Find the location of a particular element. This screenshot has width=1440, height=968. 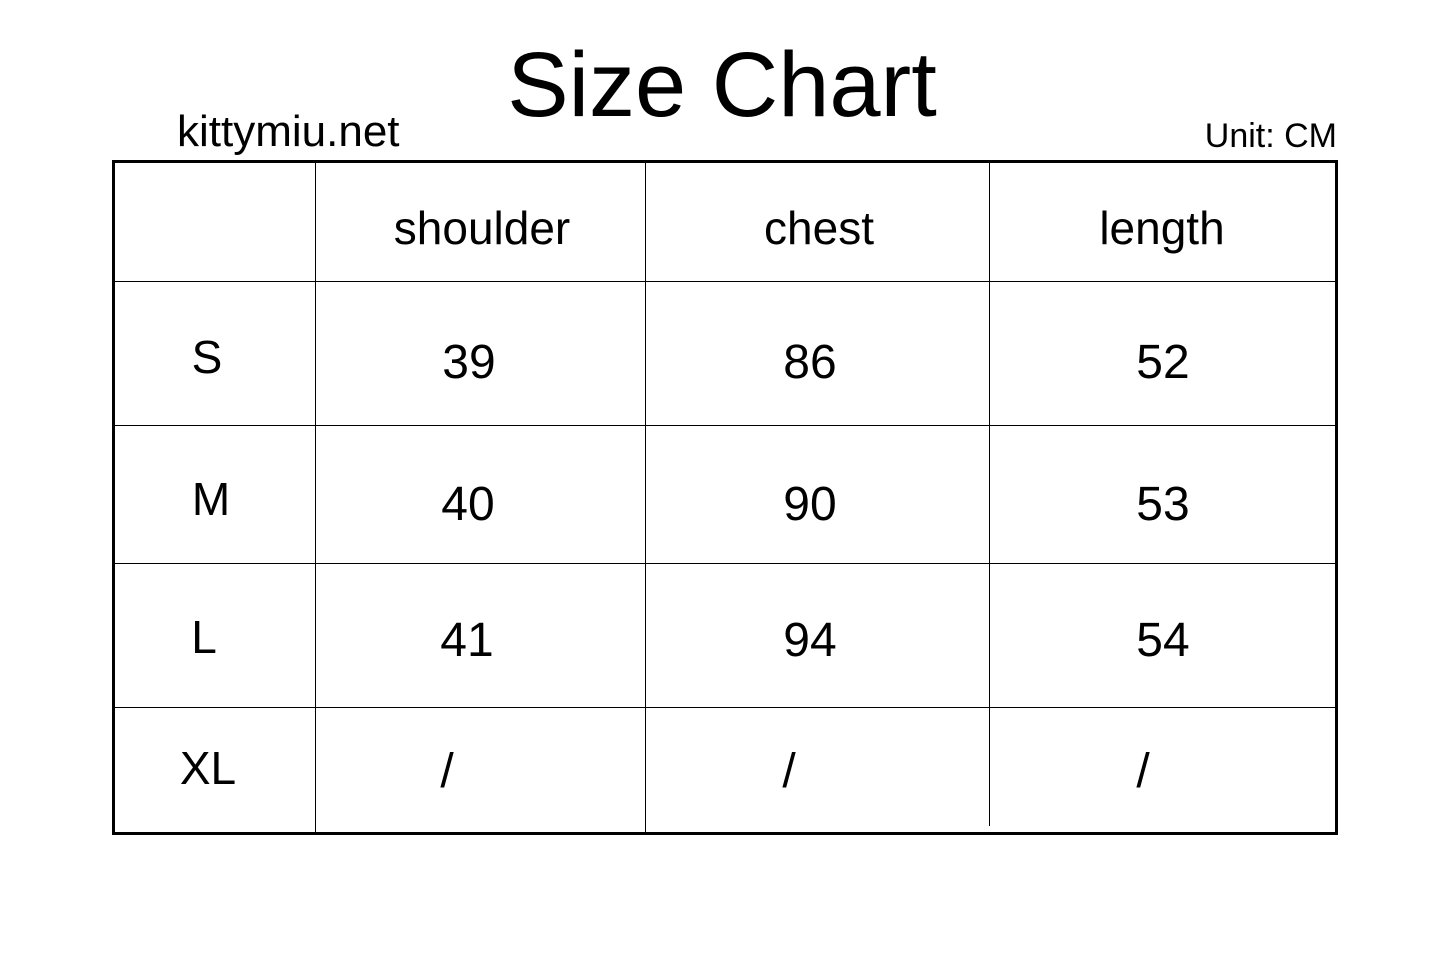

size-label: S is located at coordinates (207, 357).